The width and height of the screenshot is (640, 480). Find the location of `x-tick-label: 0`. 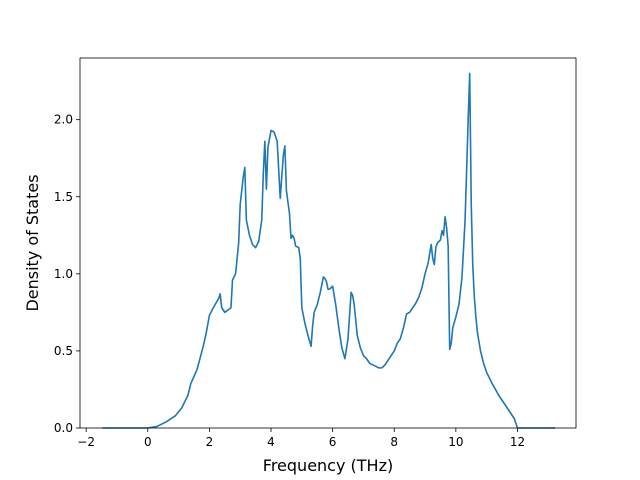

x-tick-label: 0 is located at coordinates (148, 442).